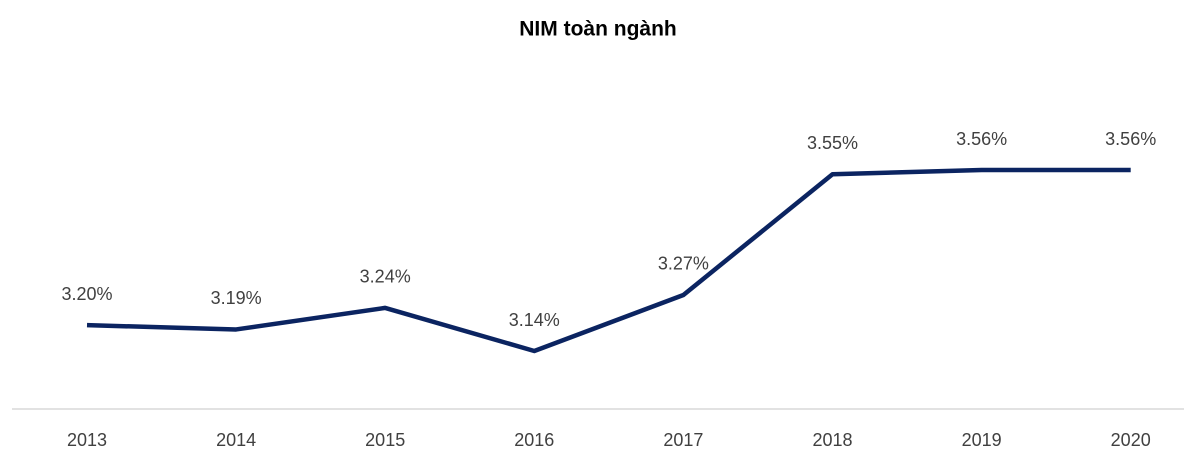  I want to click on data-label: 3.24%, so click(385, 277).